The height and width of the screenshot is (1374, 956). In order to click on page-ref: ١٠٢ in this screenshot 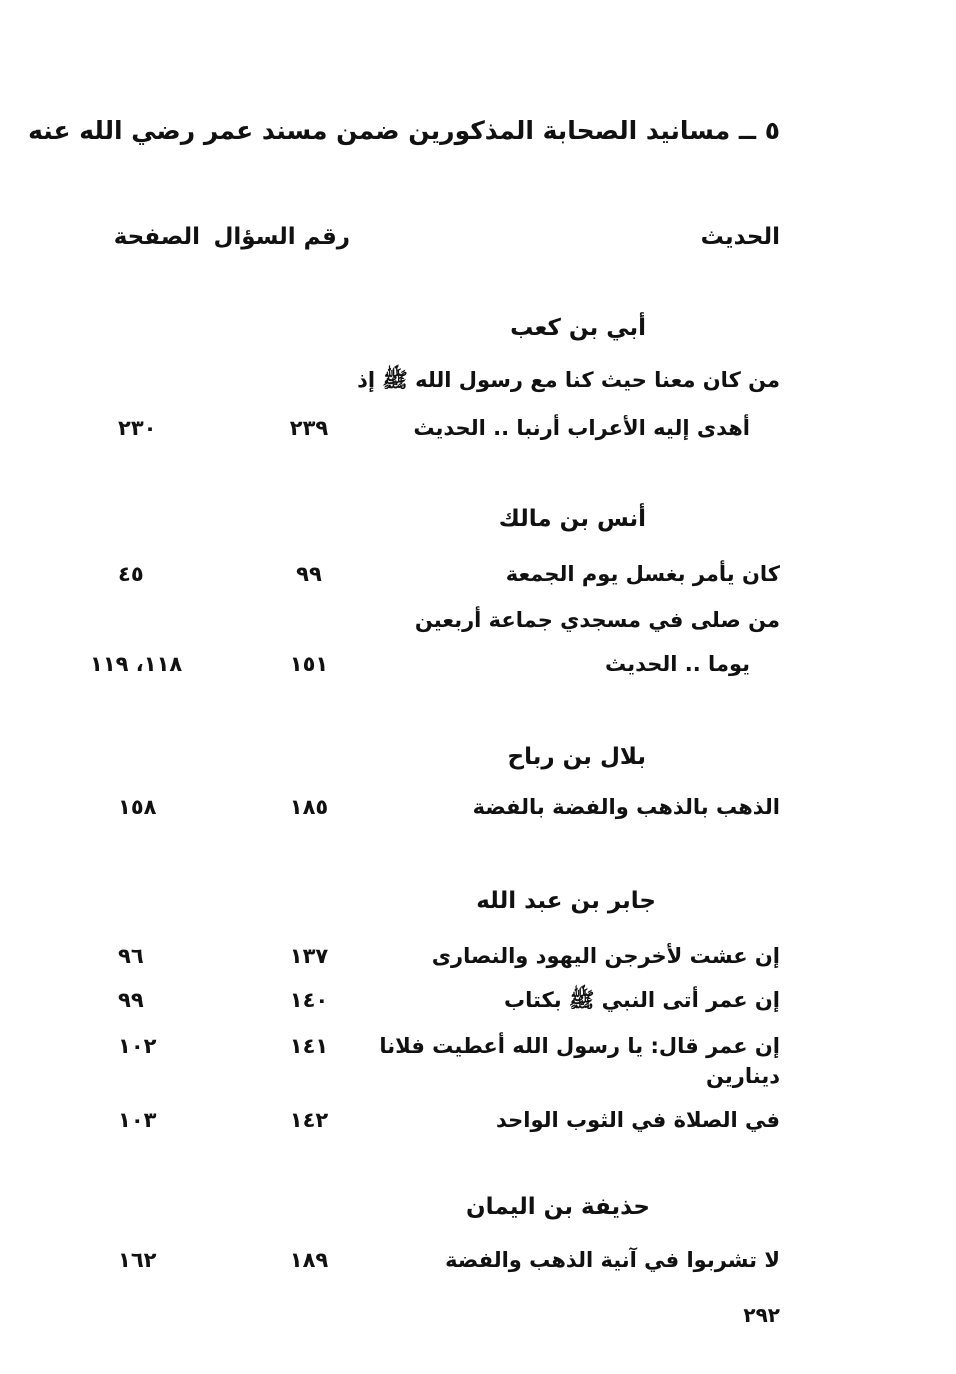, I will do `click(158, 1046)`.